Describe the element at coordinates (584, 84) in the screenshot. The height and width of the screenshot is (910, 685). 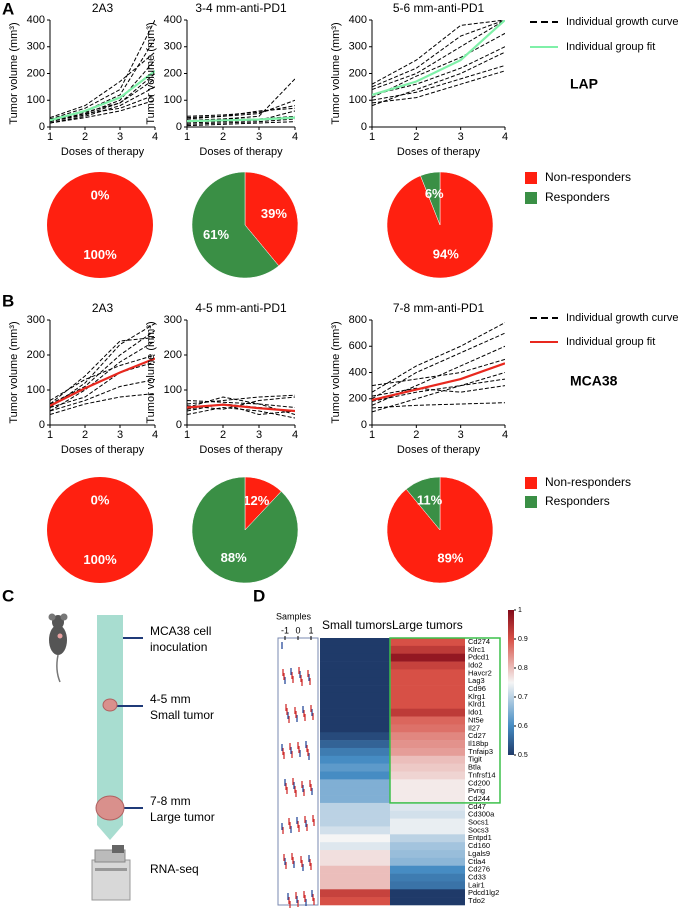
I see `model-label: LAP` at that location.